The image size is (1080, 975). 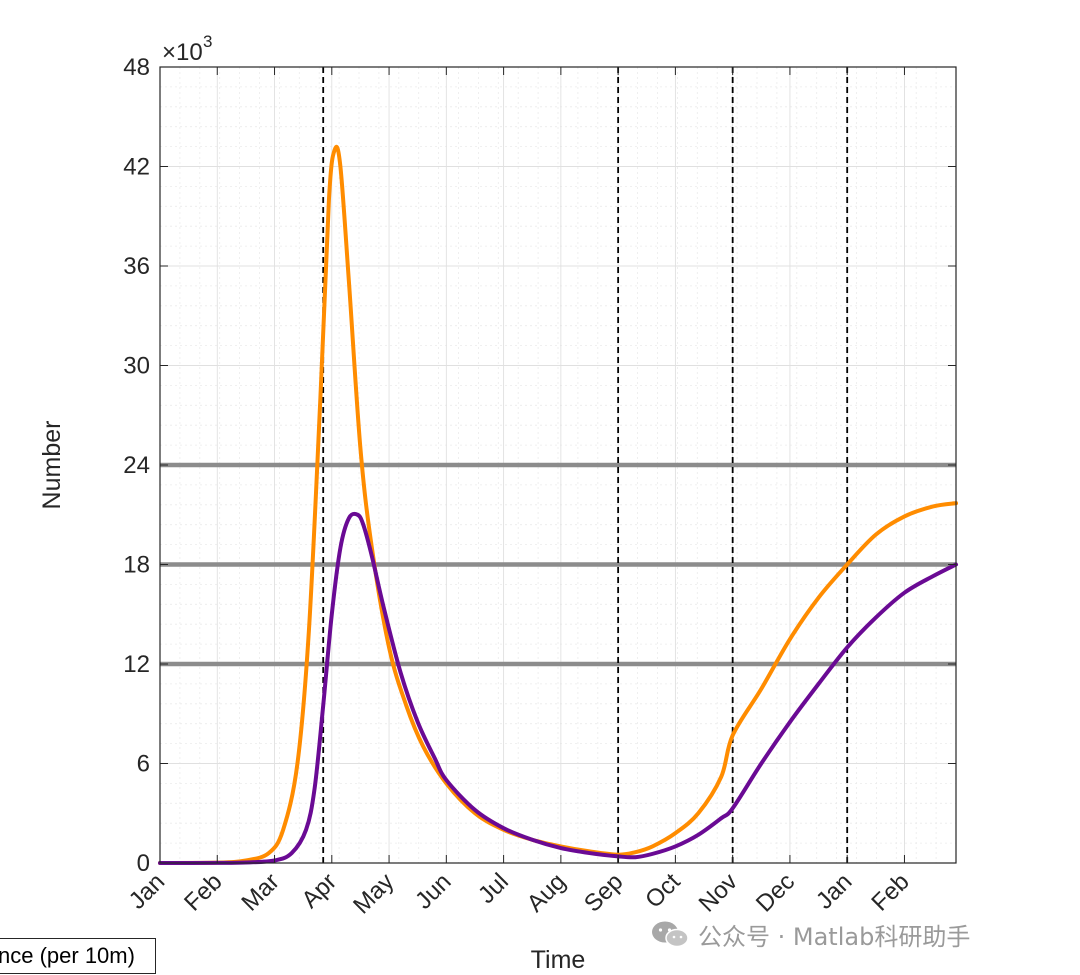 I want to click on watermark: 公众号 · Matlab科研助手, so click(x=810, y=934).